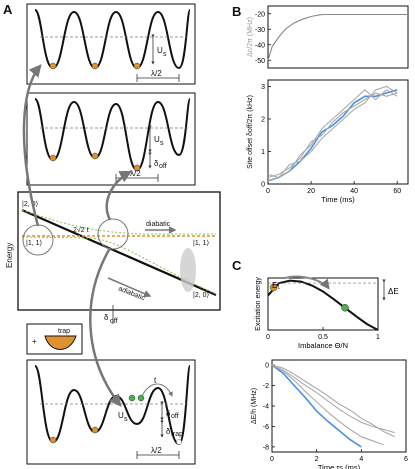  Describe the element at coordinates (263, 87) in the screenshot. I see `y-tick-label: 3` at that location.